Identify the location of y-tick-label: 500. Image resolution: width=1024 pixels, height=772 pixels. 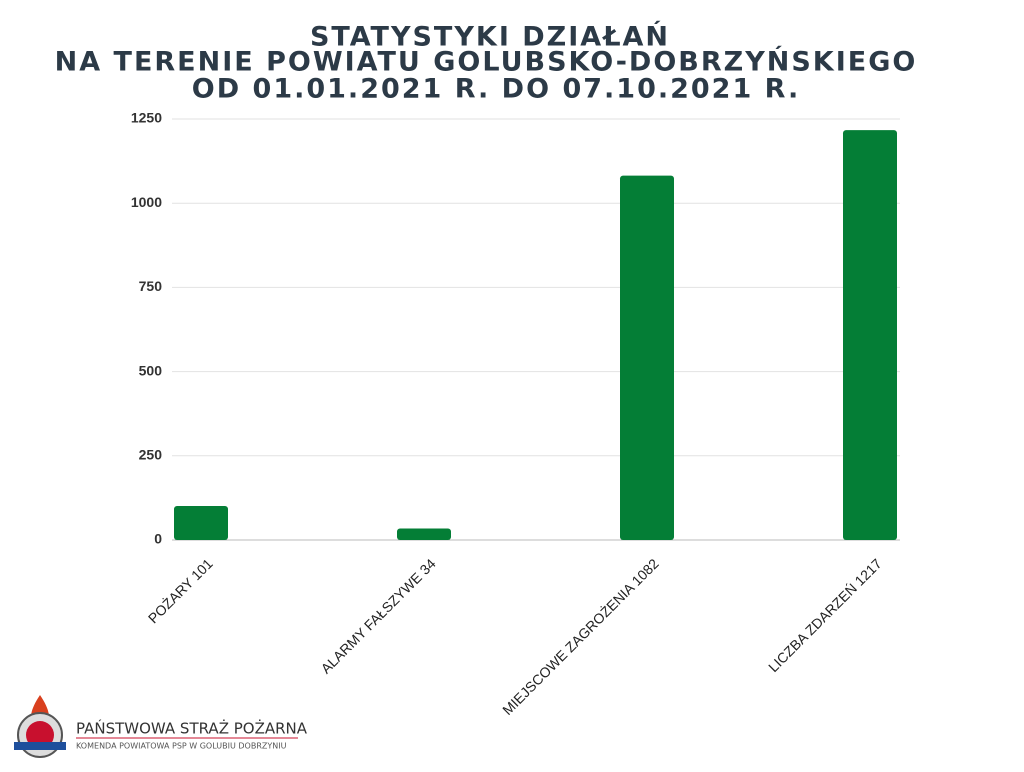
(151, 370).